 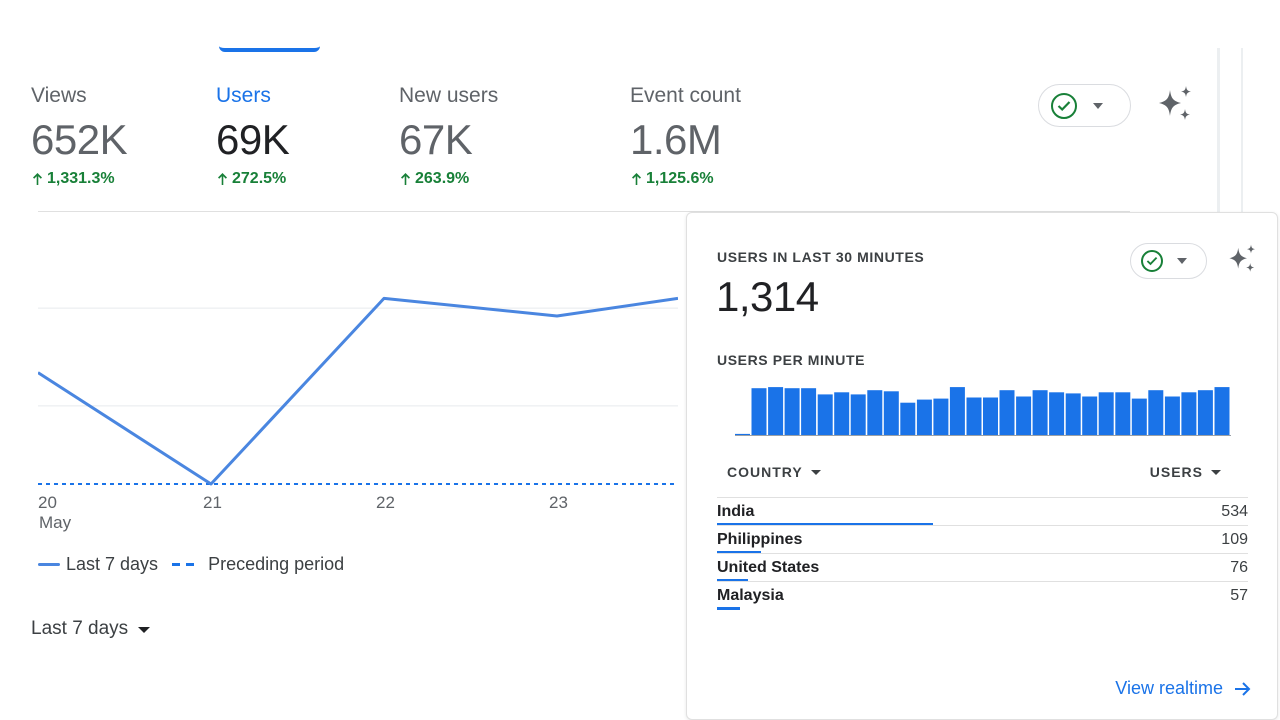 I want to click on metric-users: Users 69K 272.5%, so click(x=253, y=136).